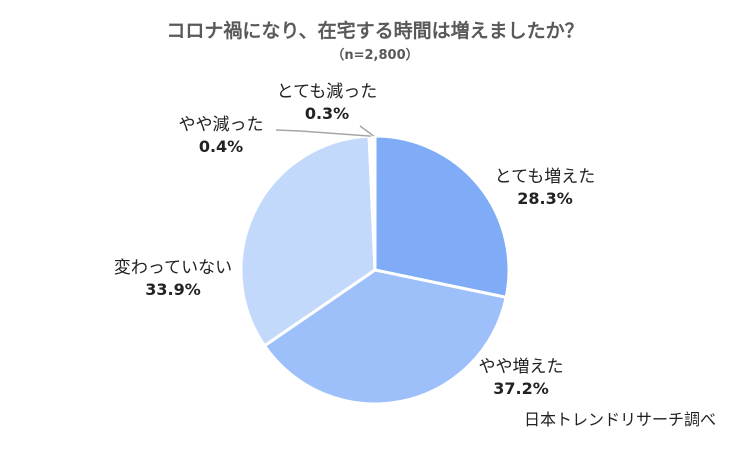 This screenshot has height=450, width=750. Describe the element at coordinates (308, 241) in the screenshot. I see `pie-slice-unchanged` at that location.